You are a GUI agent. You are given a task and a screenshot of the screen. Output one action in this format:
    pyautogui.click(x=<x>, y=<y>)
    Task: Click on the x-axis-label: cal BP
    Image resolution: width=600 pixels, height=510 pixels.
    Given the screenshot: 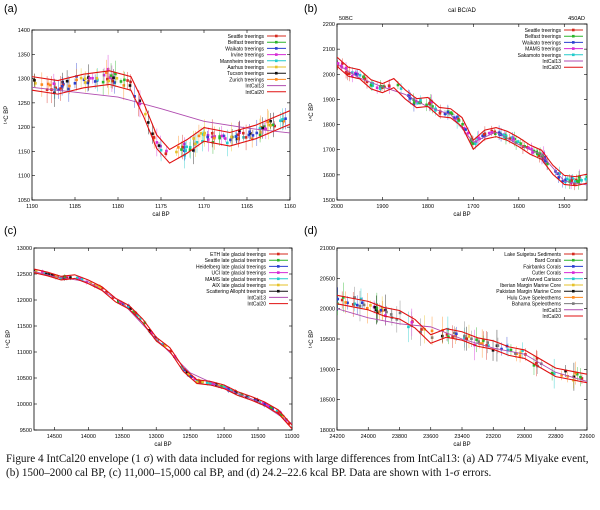 What is the action you would take?
    pyautogui.click(x=461, y=215)
    